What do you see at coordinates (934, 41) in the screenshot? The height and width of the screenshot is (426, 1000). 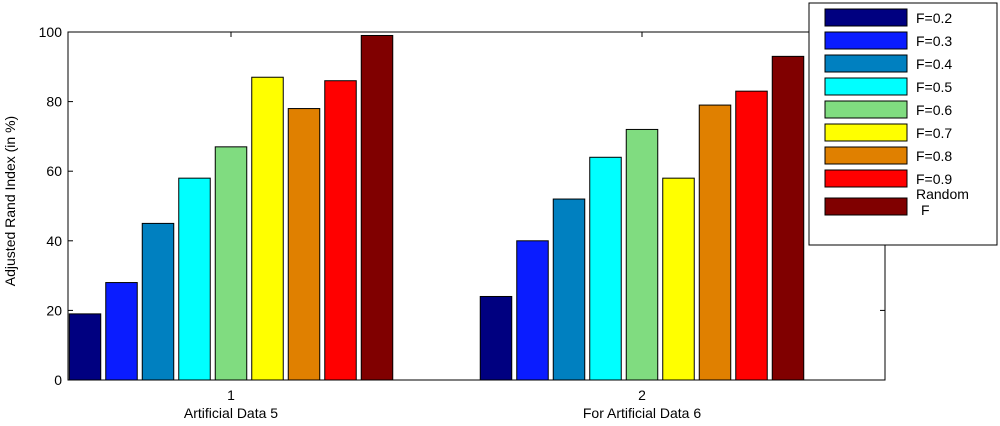 I see `legend-label: F=0.3` at bounding box center [934, 41].